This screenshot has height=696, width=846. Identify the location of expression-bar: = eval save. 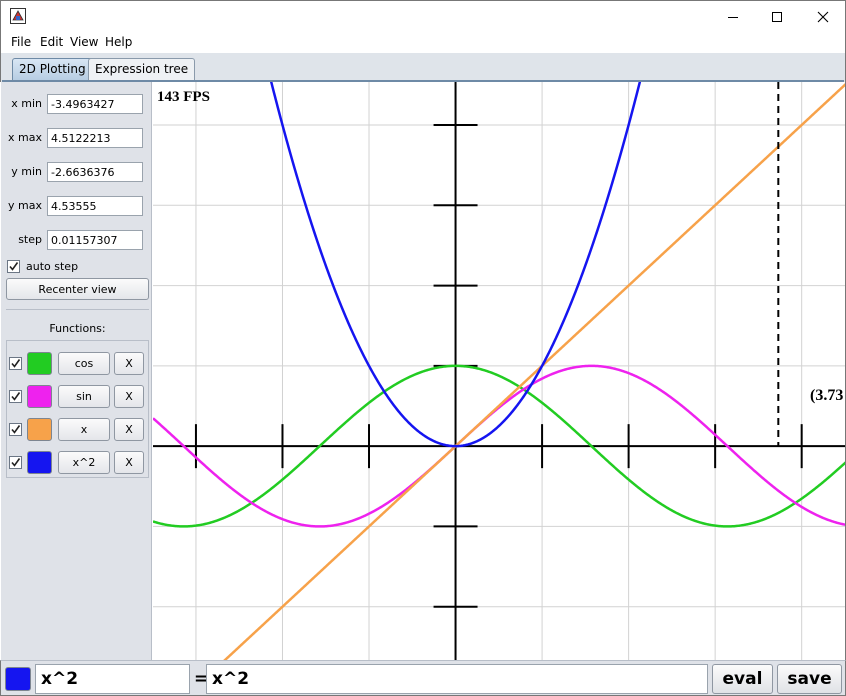
(423, 678).